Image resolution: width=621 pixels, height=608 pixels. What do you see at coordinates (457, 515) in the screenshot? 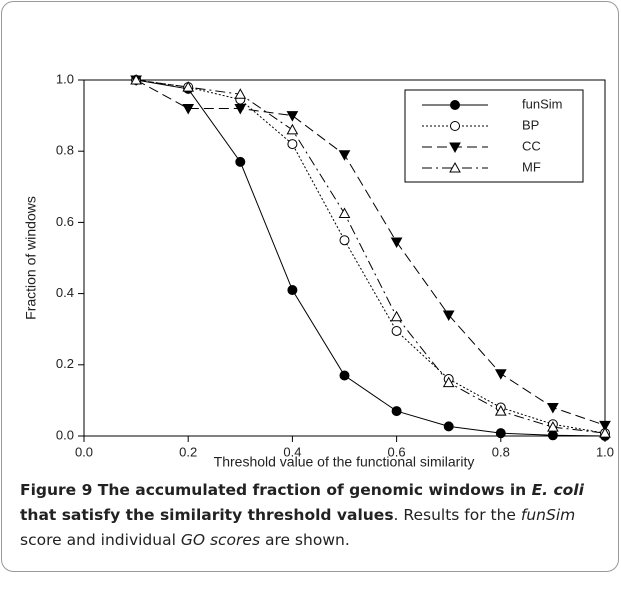
I see `caption-text: . Results for the` at bounding box center [457, 515].